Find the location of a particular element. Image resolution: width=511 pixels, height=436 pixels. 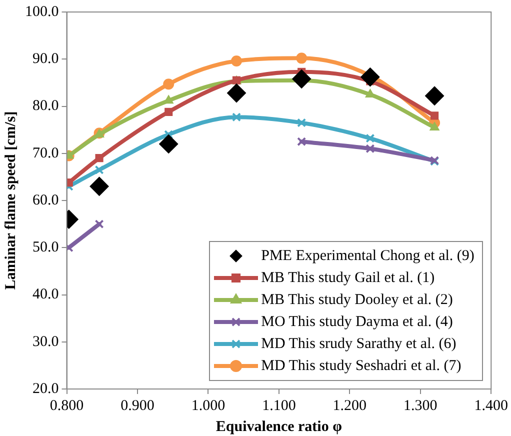

y-tick-label: 20.0 is located at coordinates (45, 388).